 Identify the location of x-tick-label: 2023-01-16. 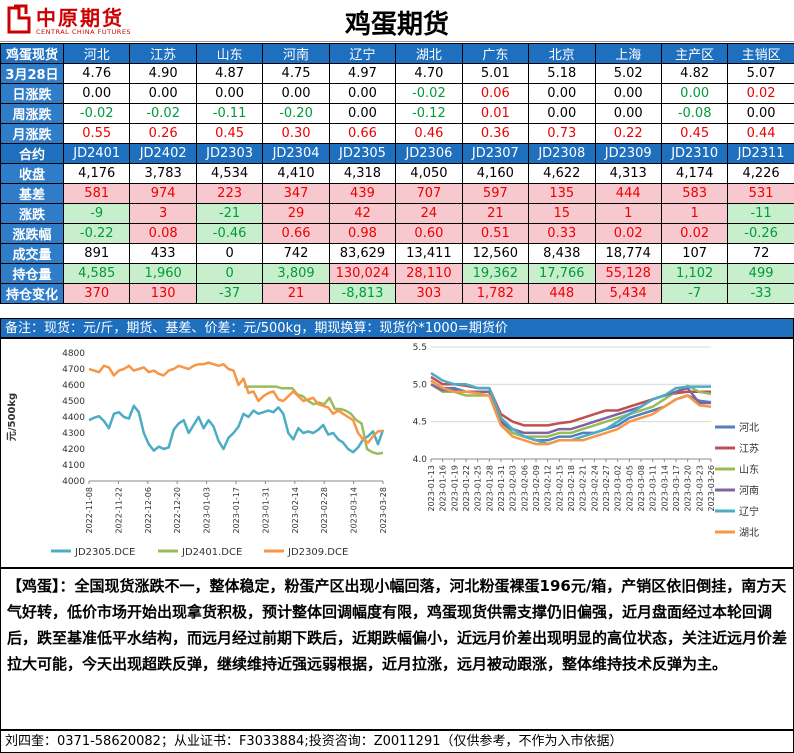
(443, 488).